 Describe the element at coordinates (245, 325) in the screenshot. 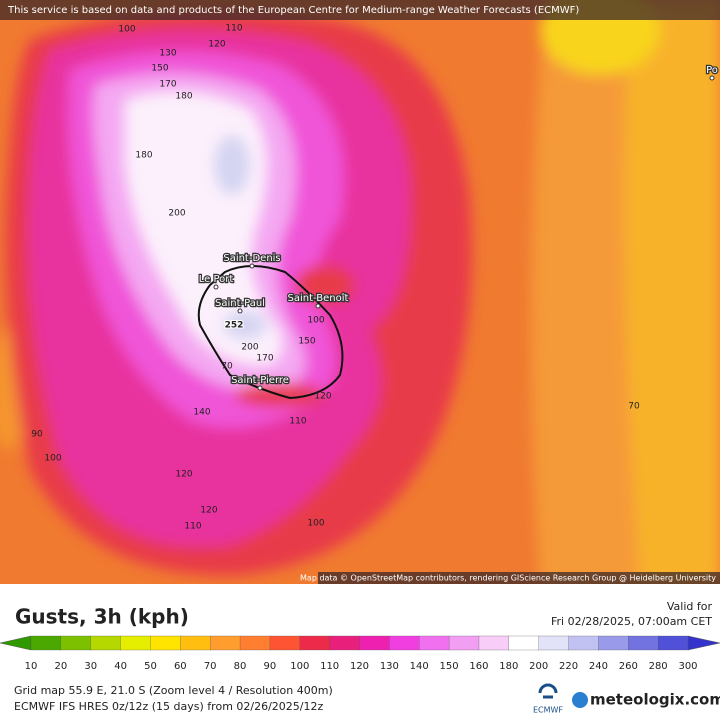

I see `field-220b` at that location.